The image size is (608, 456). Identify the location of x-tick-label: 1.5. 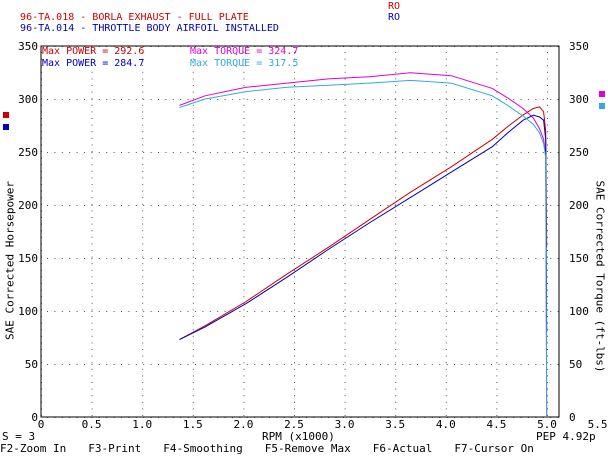
(193, 424).